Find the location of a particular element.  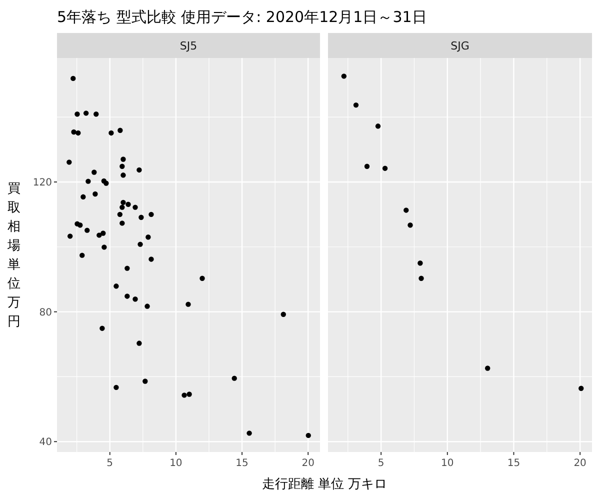

y-axis-title: 買取相場単位万円 is located at coordinates (13, 256).